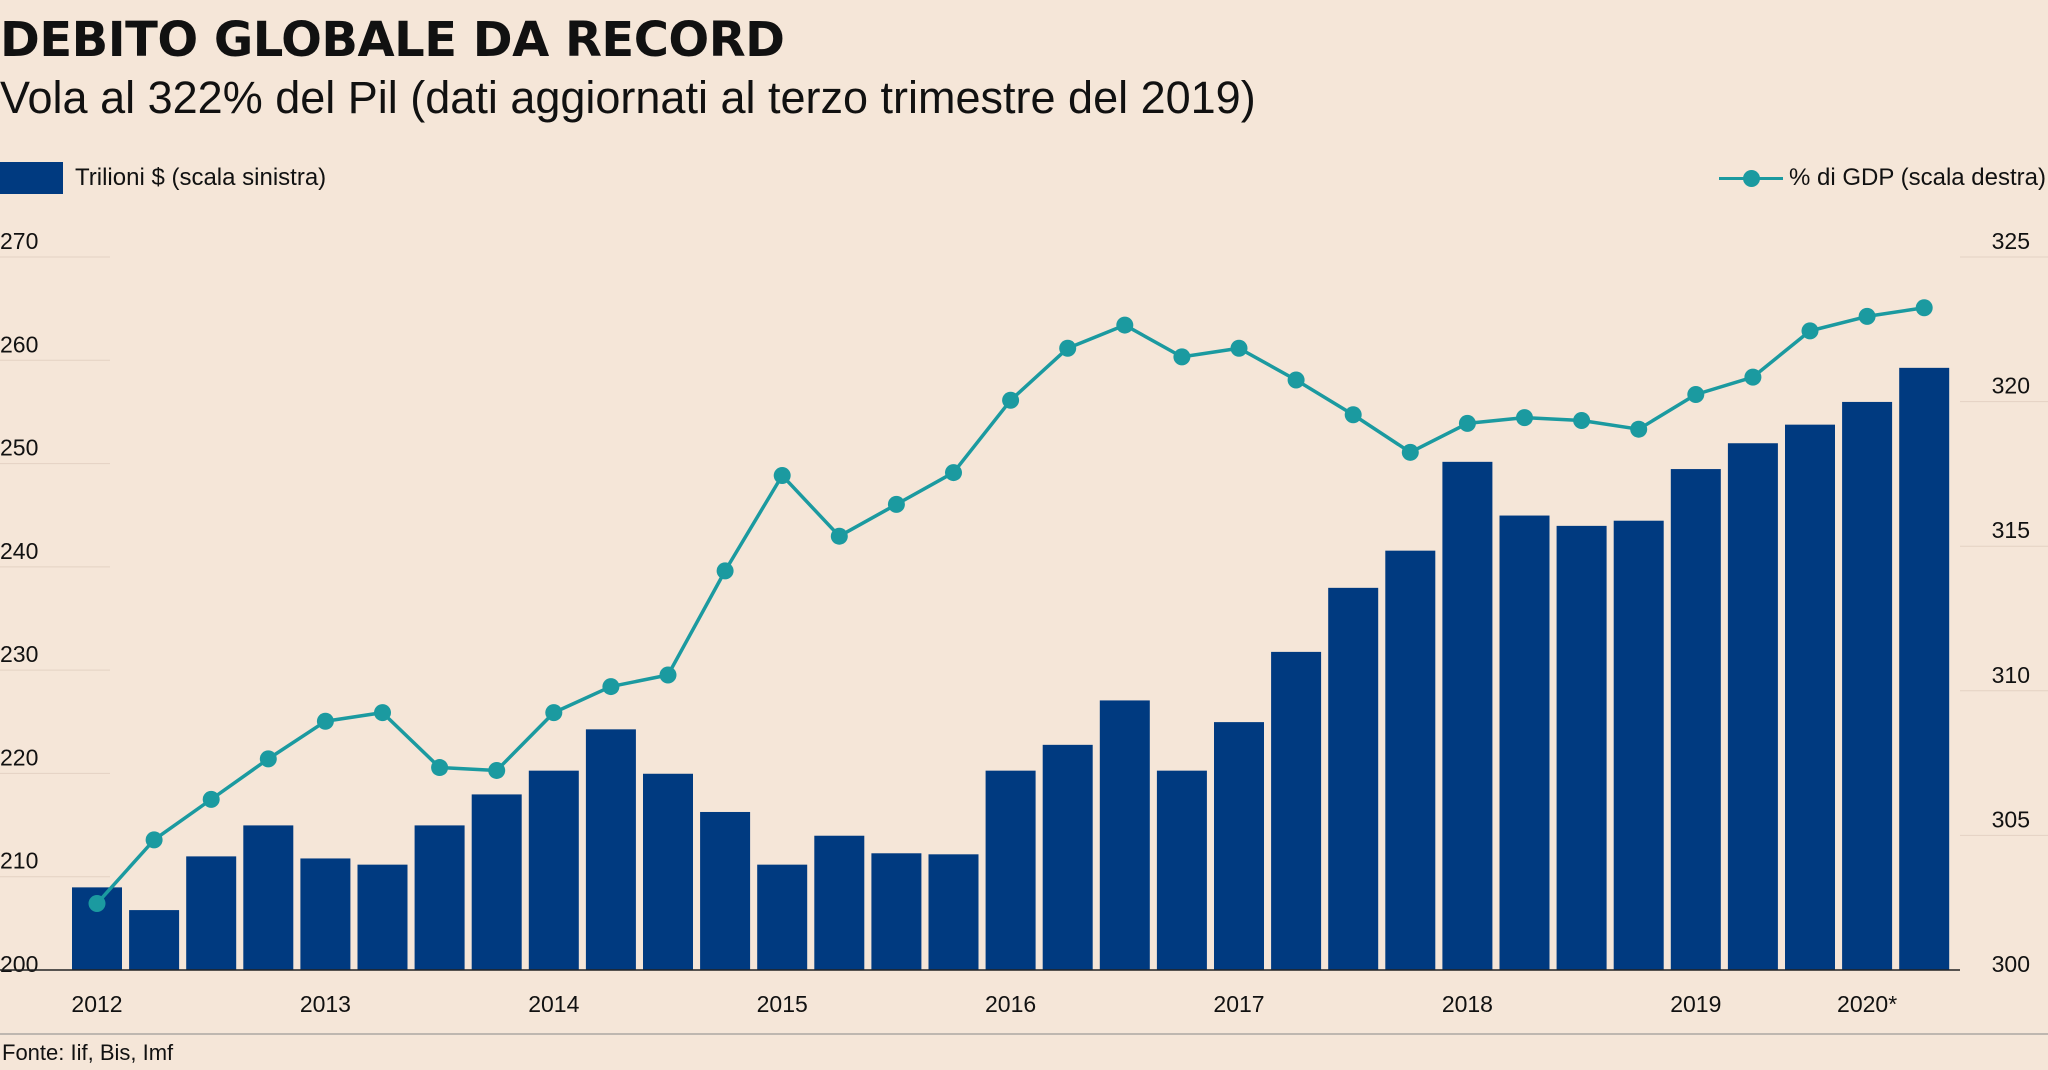 Image resolution: width=2048 pixels, height=1070 pixels. Describe the element at coordinates (2011, 386) in the screenshot. I see `right-tick-label: 320` at that location.